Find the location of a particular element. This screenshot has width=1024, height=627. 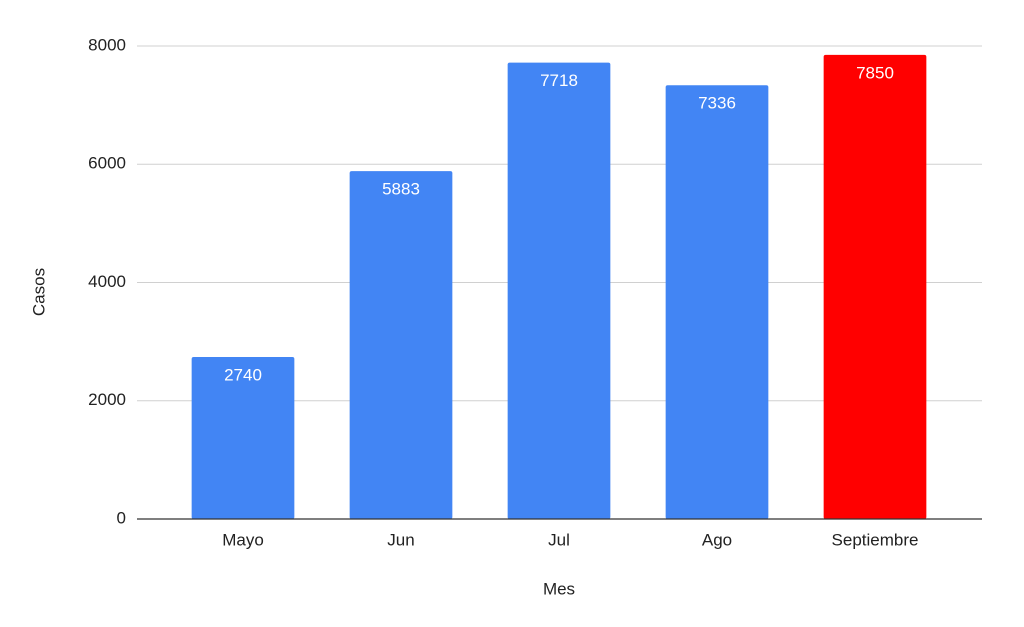

y-tick-label: 6000 is located at coordinates (107, 163).